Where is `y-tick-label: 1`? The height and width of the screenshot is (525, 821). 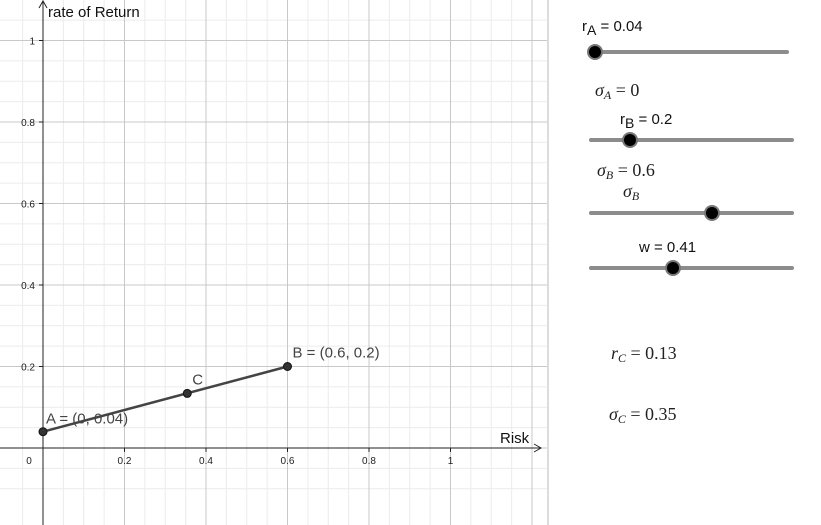
y-tick-label: 1 is located at coordinates (32, 42).